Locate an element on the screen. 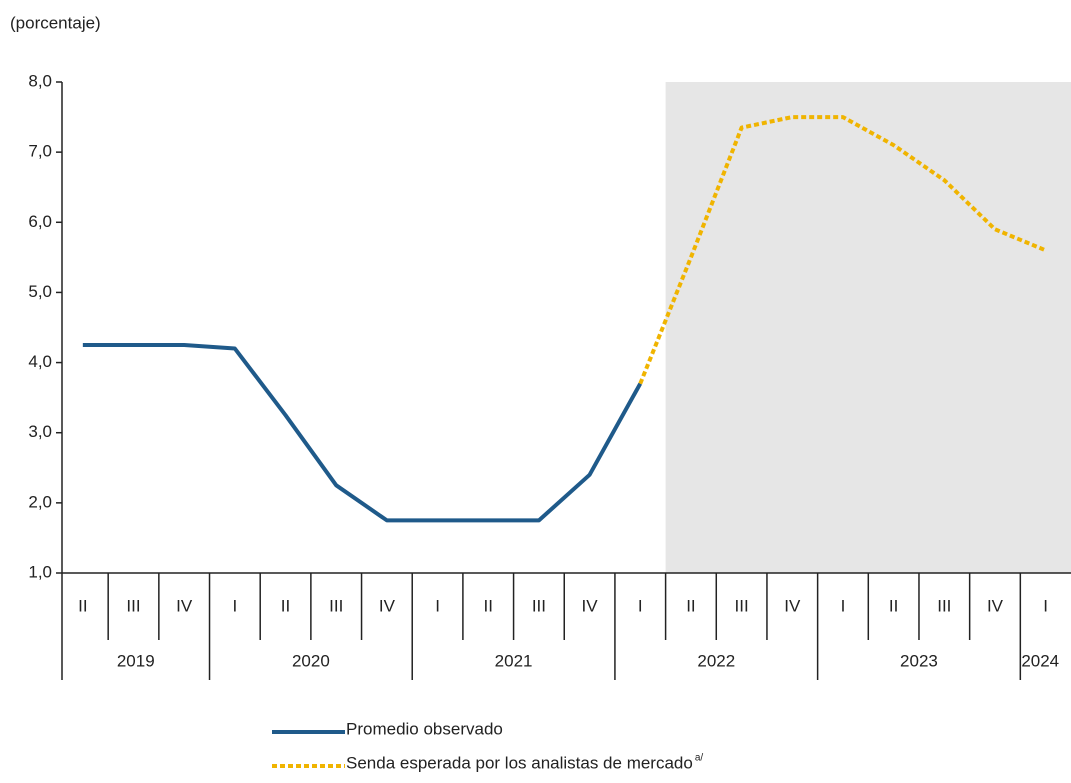 The height and width of the screenshot is (783, 1071). y-tick-label: 8,0 is located at coordinates (40, 80).